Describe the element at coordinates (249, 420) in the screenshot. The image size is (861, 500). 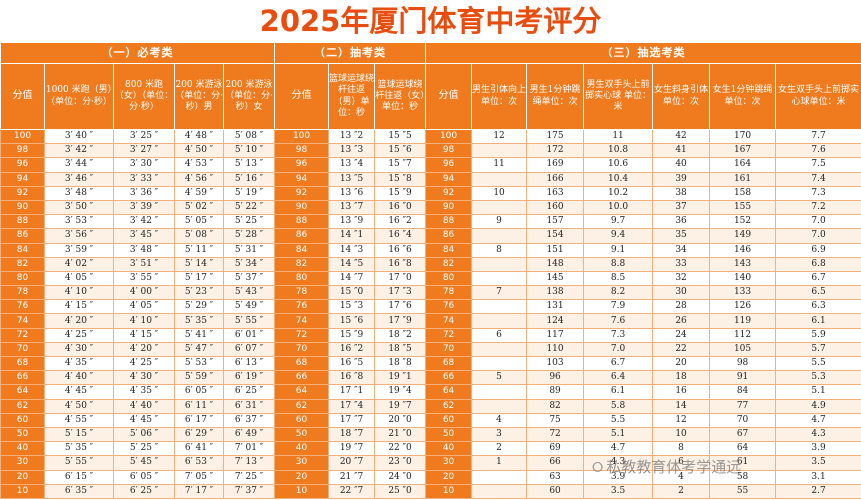
I see `table-cell: 6′ 37 ″` at that location.